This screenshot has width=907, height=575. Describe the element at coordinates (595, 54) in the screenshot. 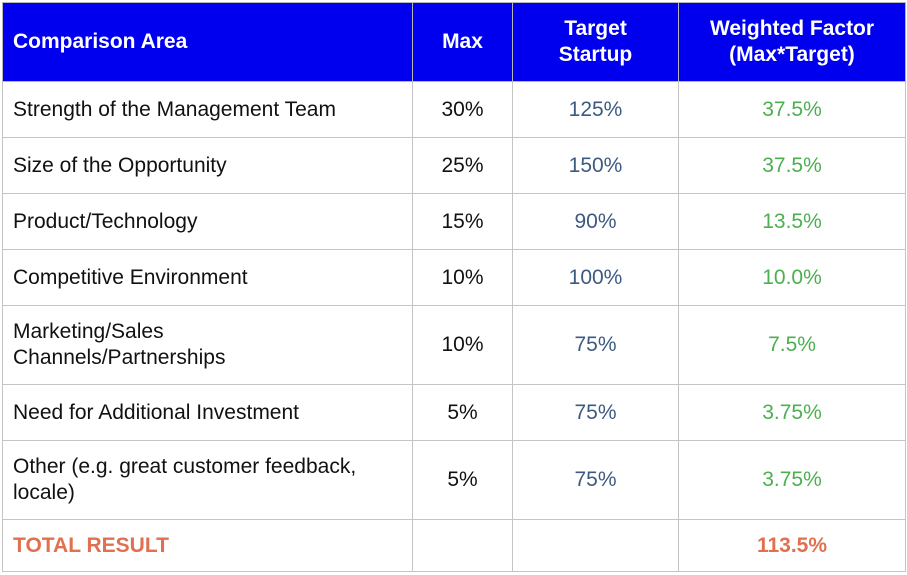

I see `header-target-line2: Startup` at that location.